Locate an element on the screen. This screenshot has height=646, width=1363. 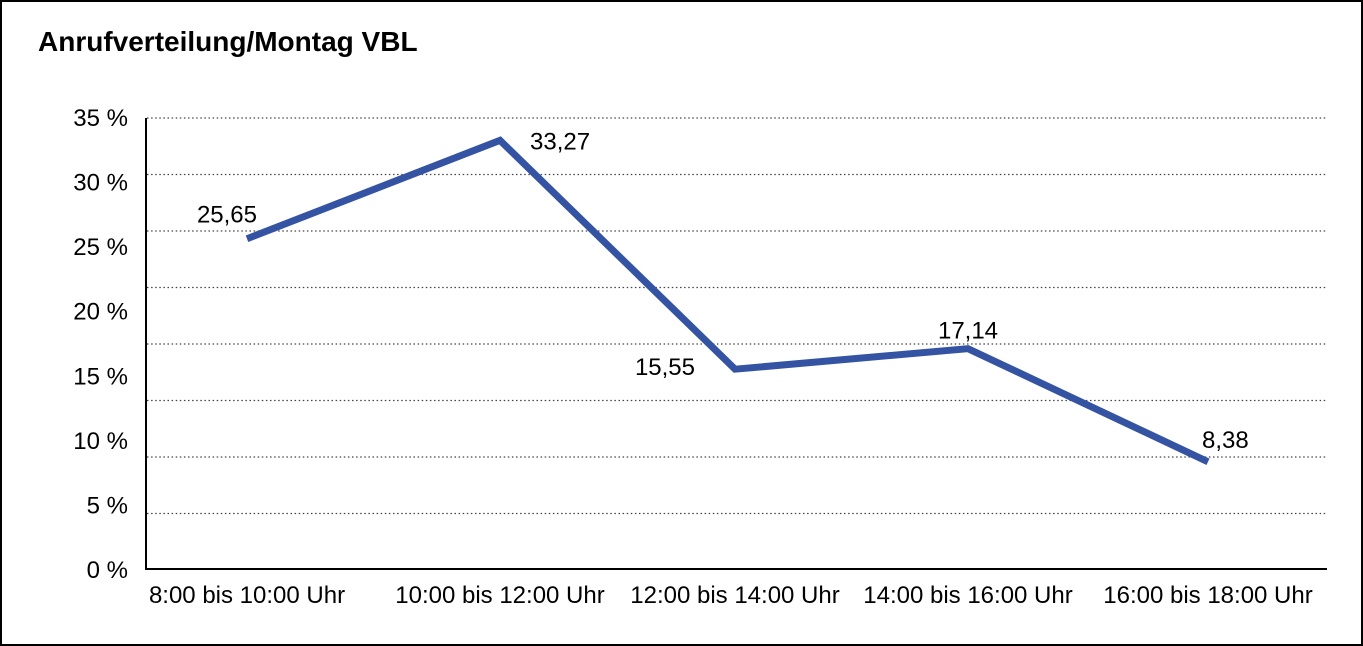
y-axis-tick-label: 20 % is located at coordinates (100, 312).